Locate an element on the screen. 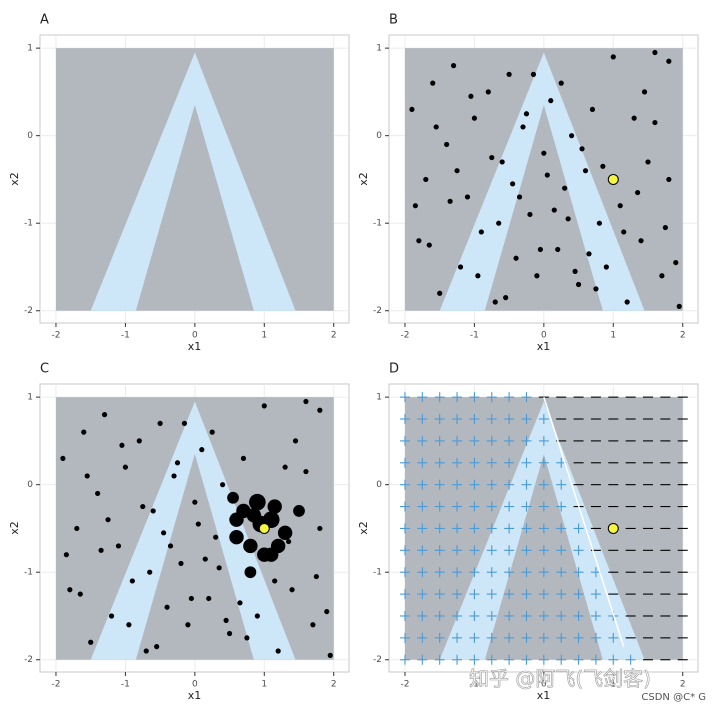 The image size is (720, 713). y-tick-label: 0 is located at coordinates (30, 485).